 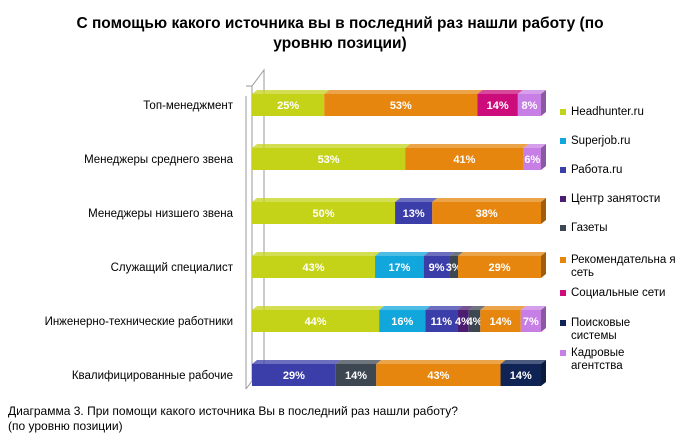 I want to click on data-label: 7%, so click(x=531, y=322).